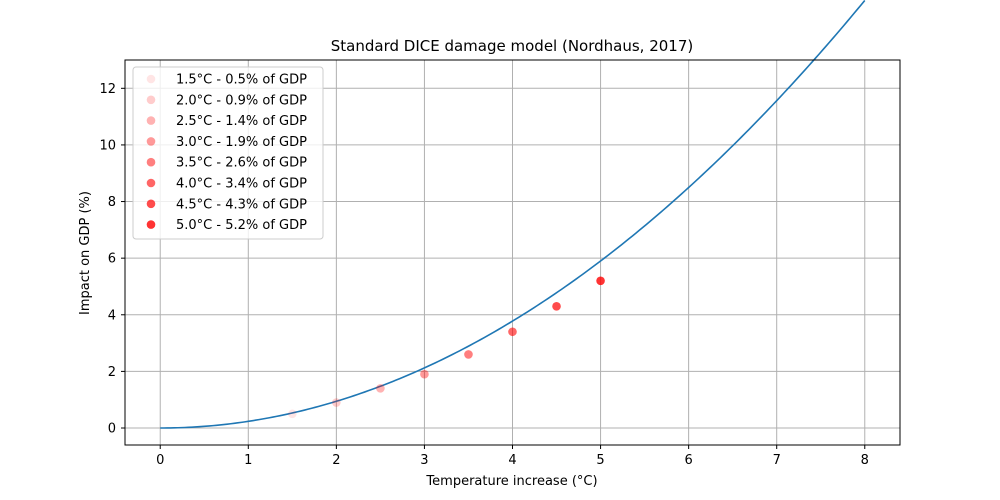 The image size is (1000, 500). What do you see at coordinates (241, 142) in the screenshot?
I see `legend-label: 3.0°C - 1.9% of GDP` at bounding box center [241, 142].